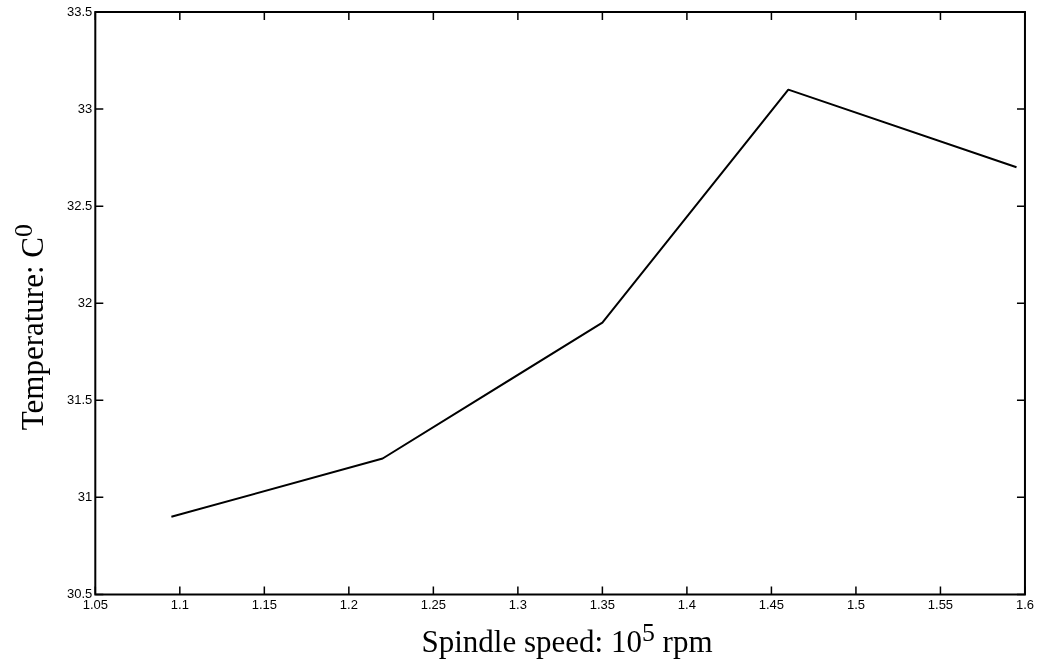 The height and width of the screenshot is (668, 1037). Describe the element at coordinates (79, 593) in the screenshot. I see `y-tick-label: 30.5` at that location.